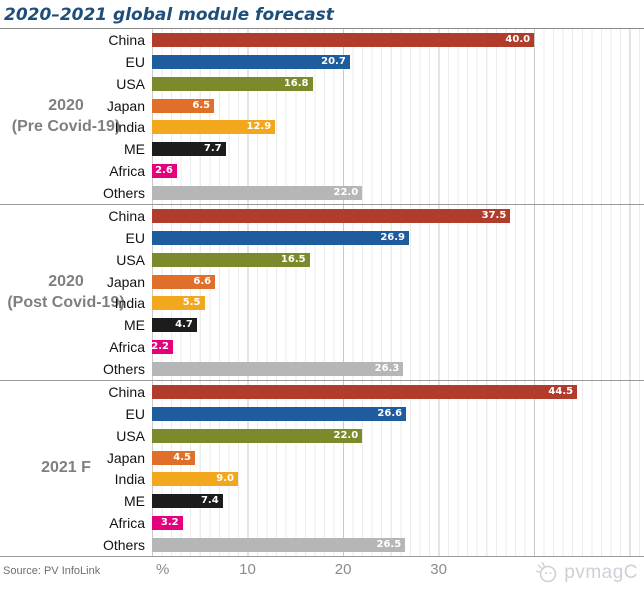 This screenshot has height=600, width=644. I want to click on bar-cell: 6.5, so click(398, 105).